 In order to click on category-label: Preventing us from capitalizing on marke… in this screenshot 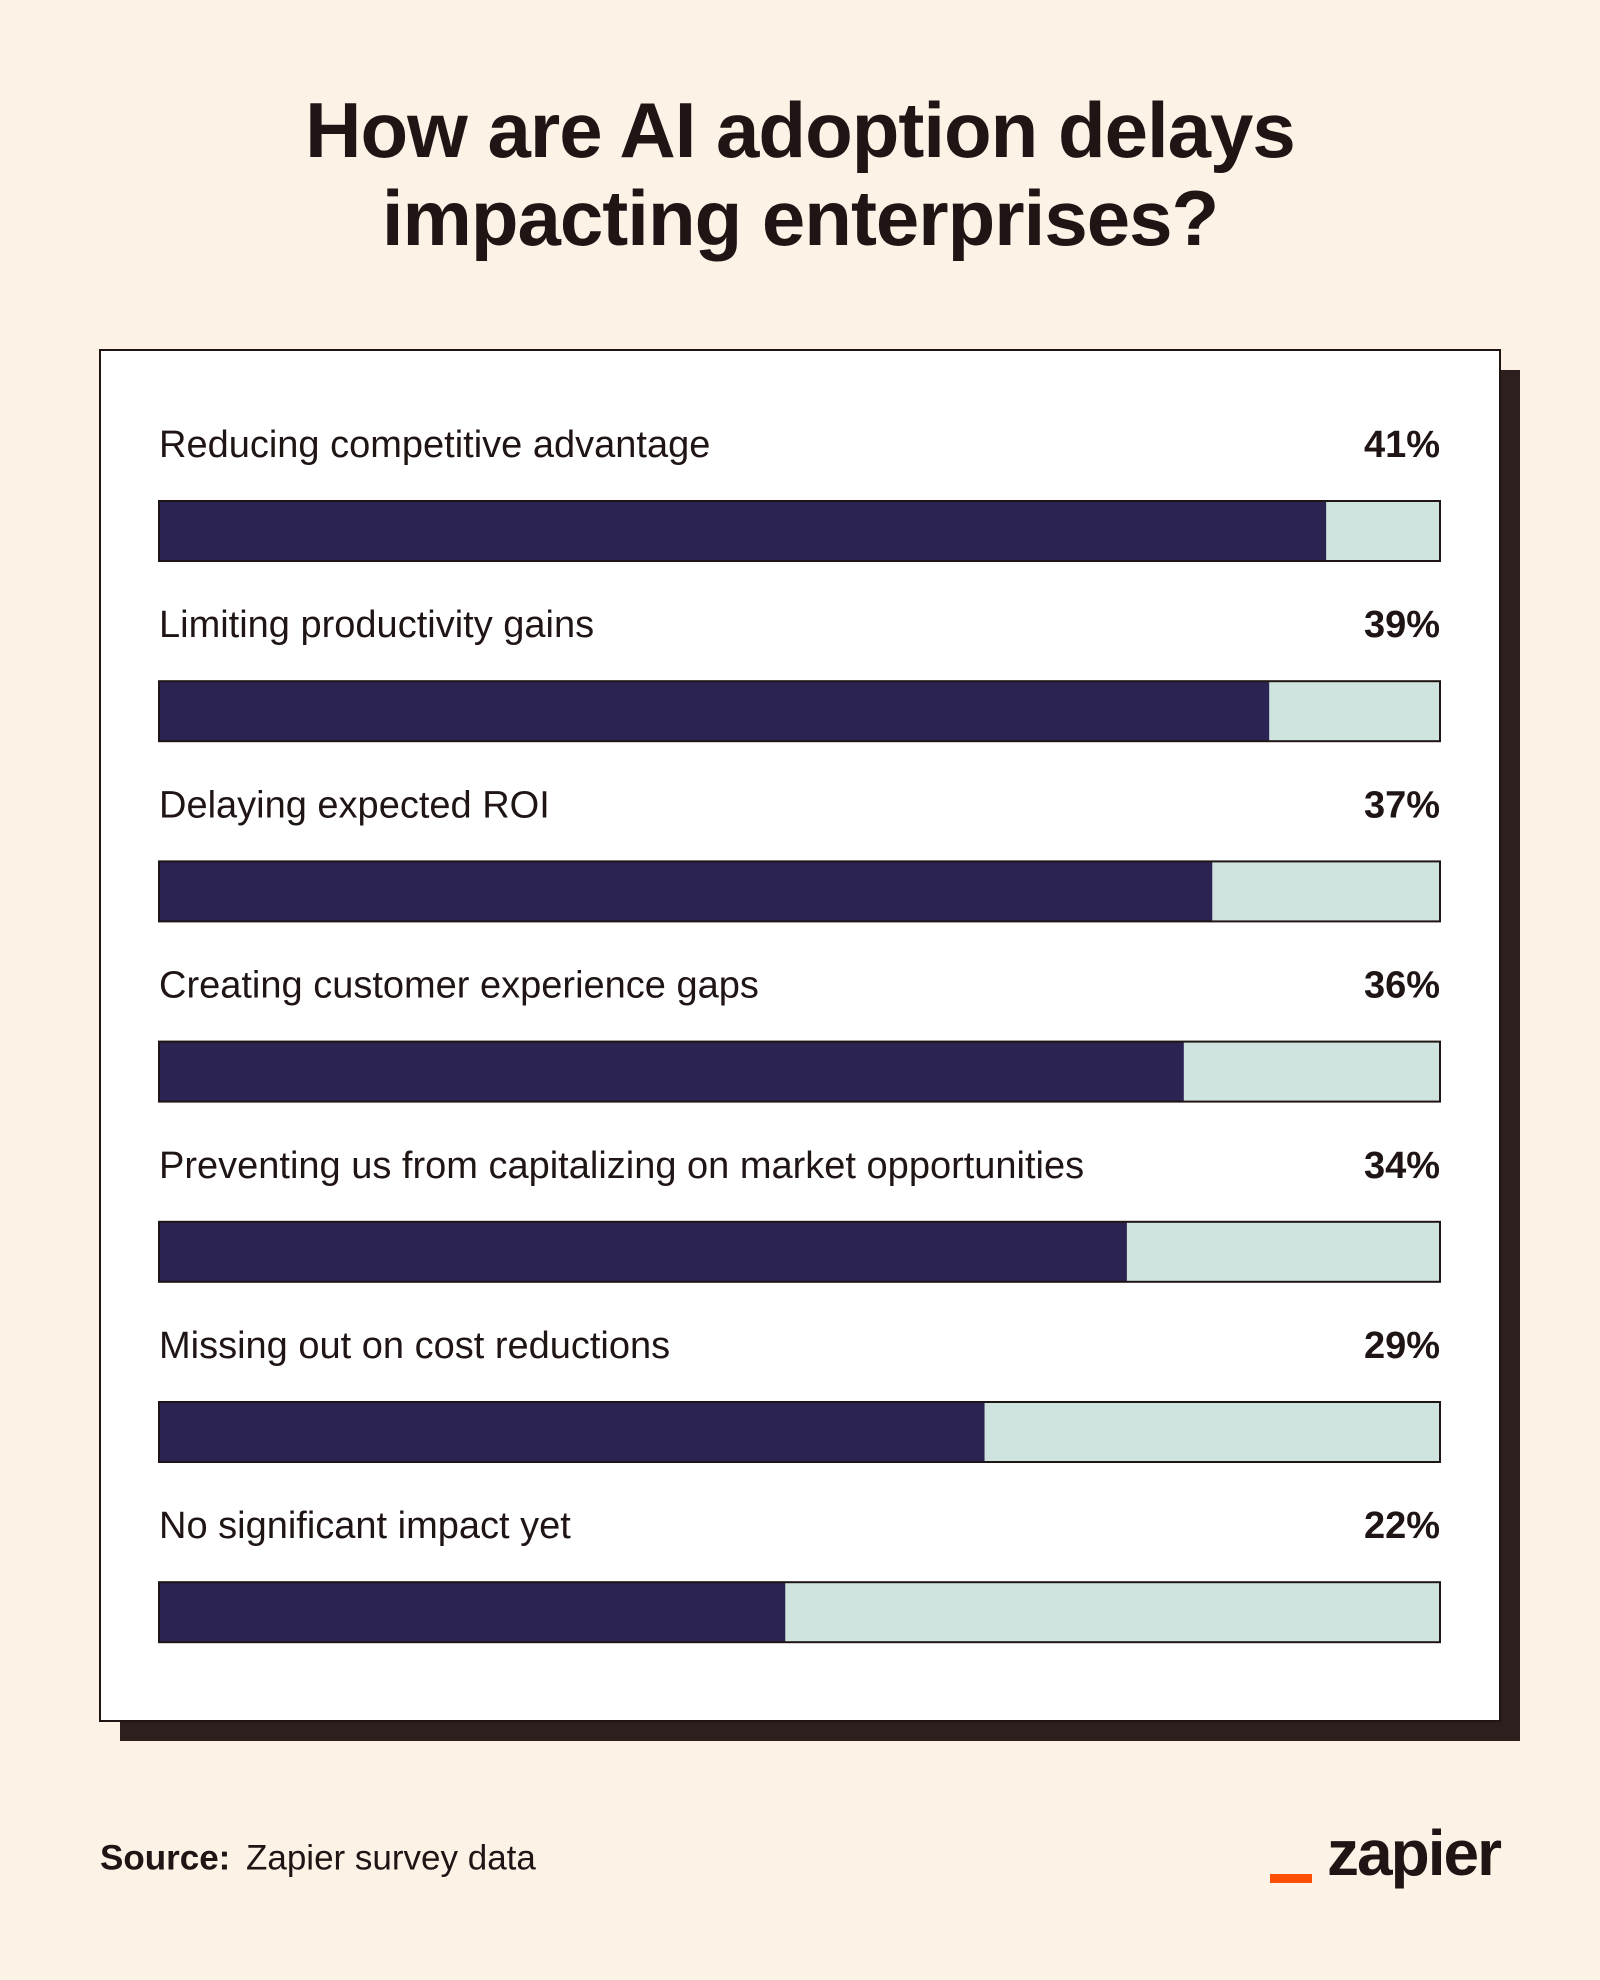, I will do `click(621, 1166)`.